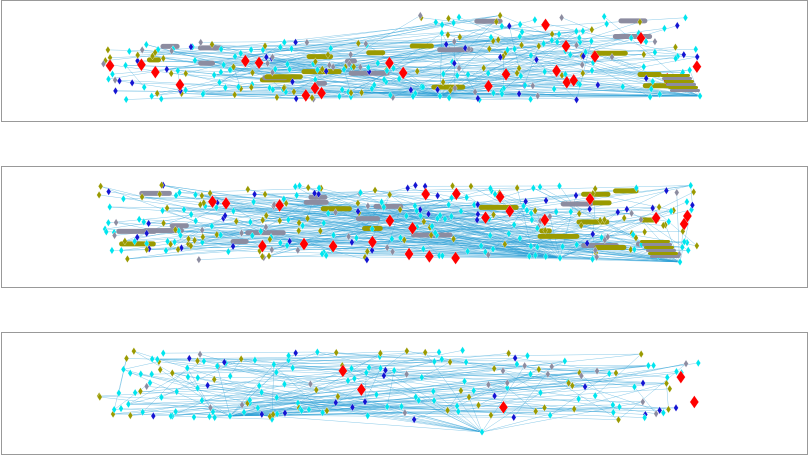 The height and width of the screenshot is (456, 809). I want to click on nodes, so click(398, 224).